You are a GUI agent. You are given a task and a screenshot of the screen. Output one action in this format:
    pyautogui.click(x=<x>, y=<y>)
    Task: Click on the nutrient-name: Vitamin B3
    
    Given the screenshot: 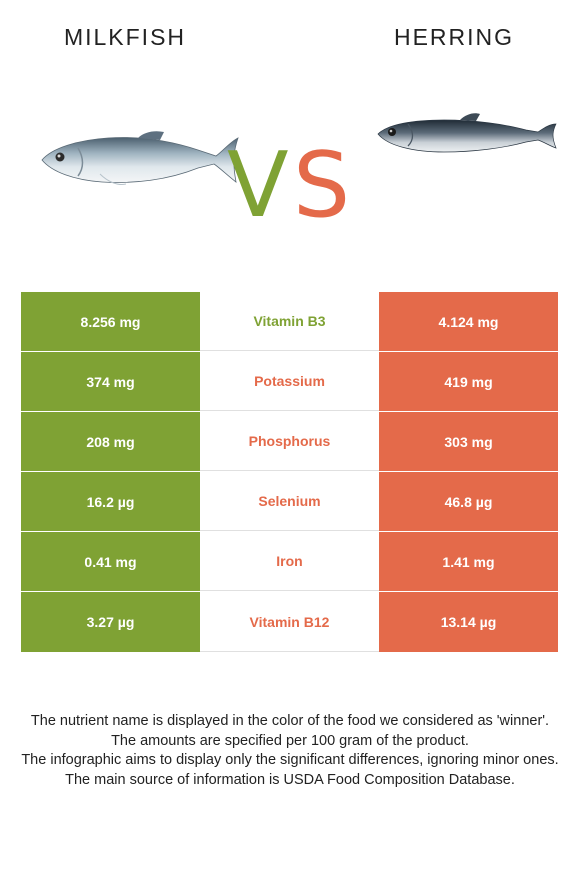 What is the action you would take?
    pyautogui.click(x=289, y=321)
    